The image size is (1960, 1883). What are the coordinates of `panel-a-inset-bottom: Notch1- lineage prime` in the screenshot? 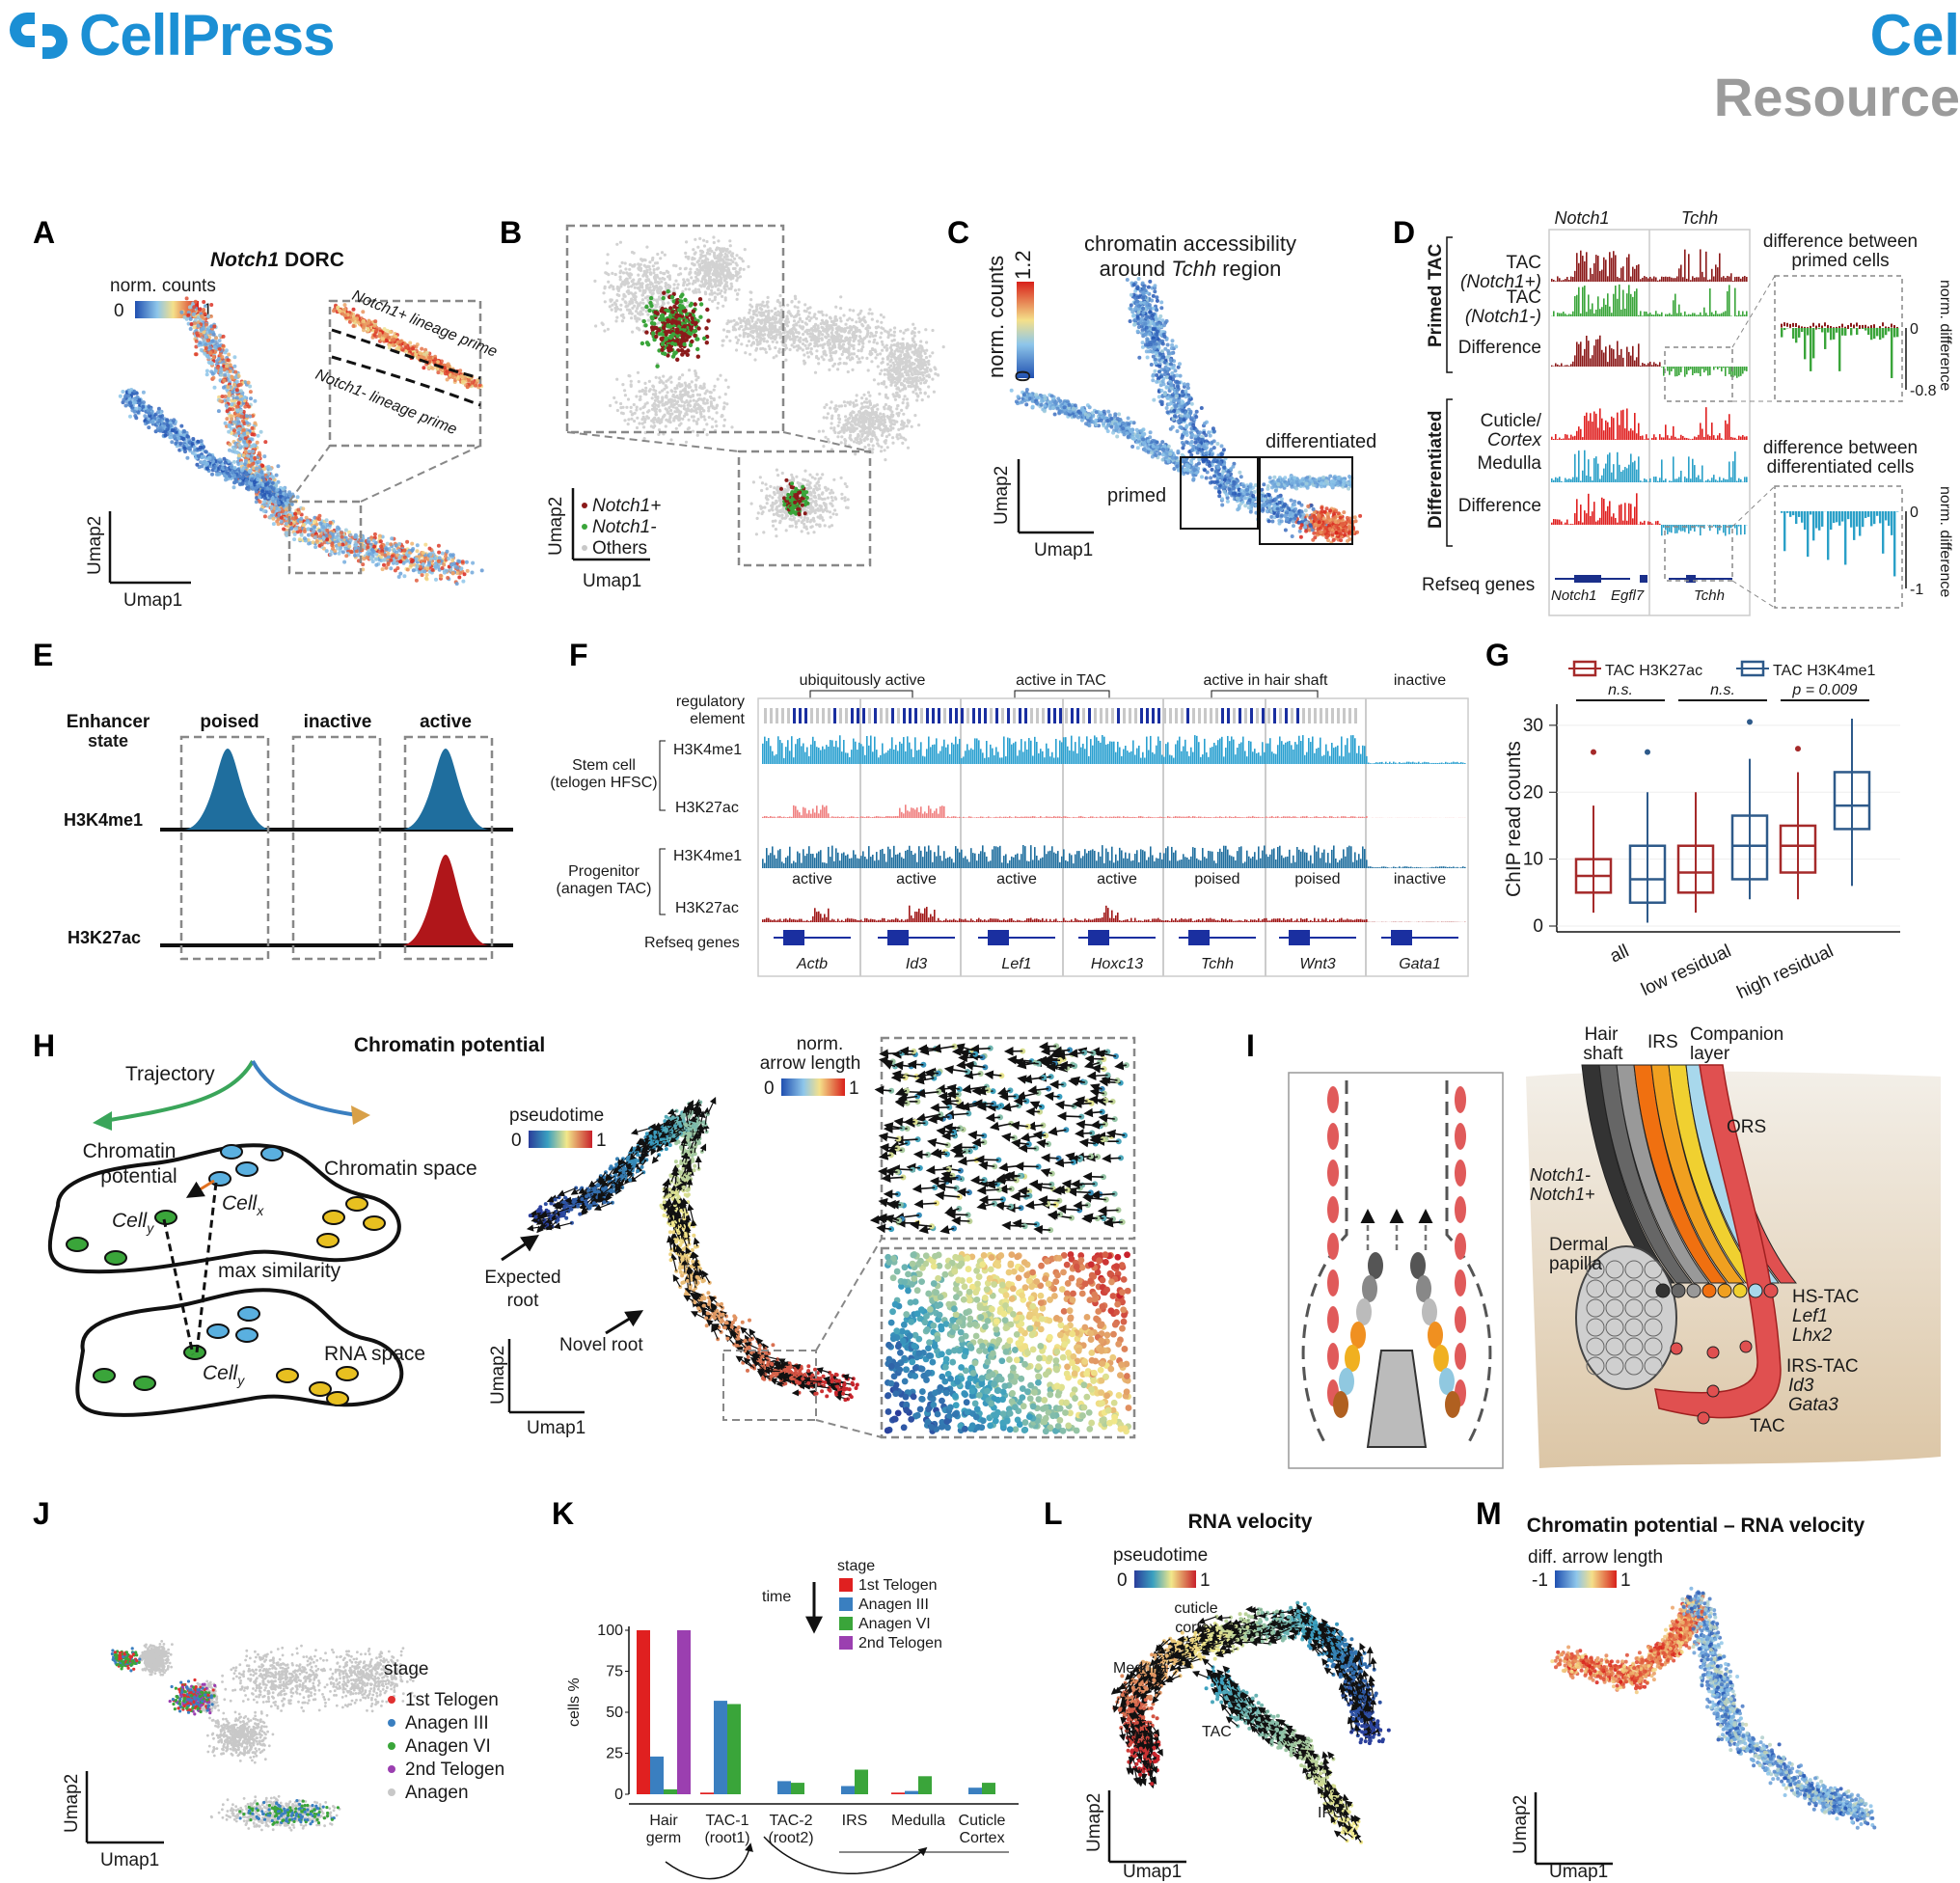 It's located at (386, 403).